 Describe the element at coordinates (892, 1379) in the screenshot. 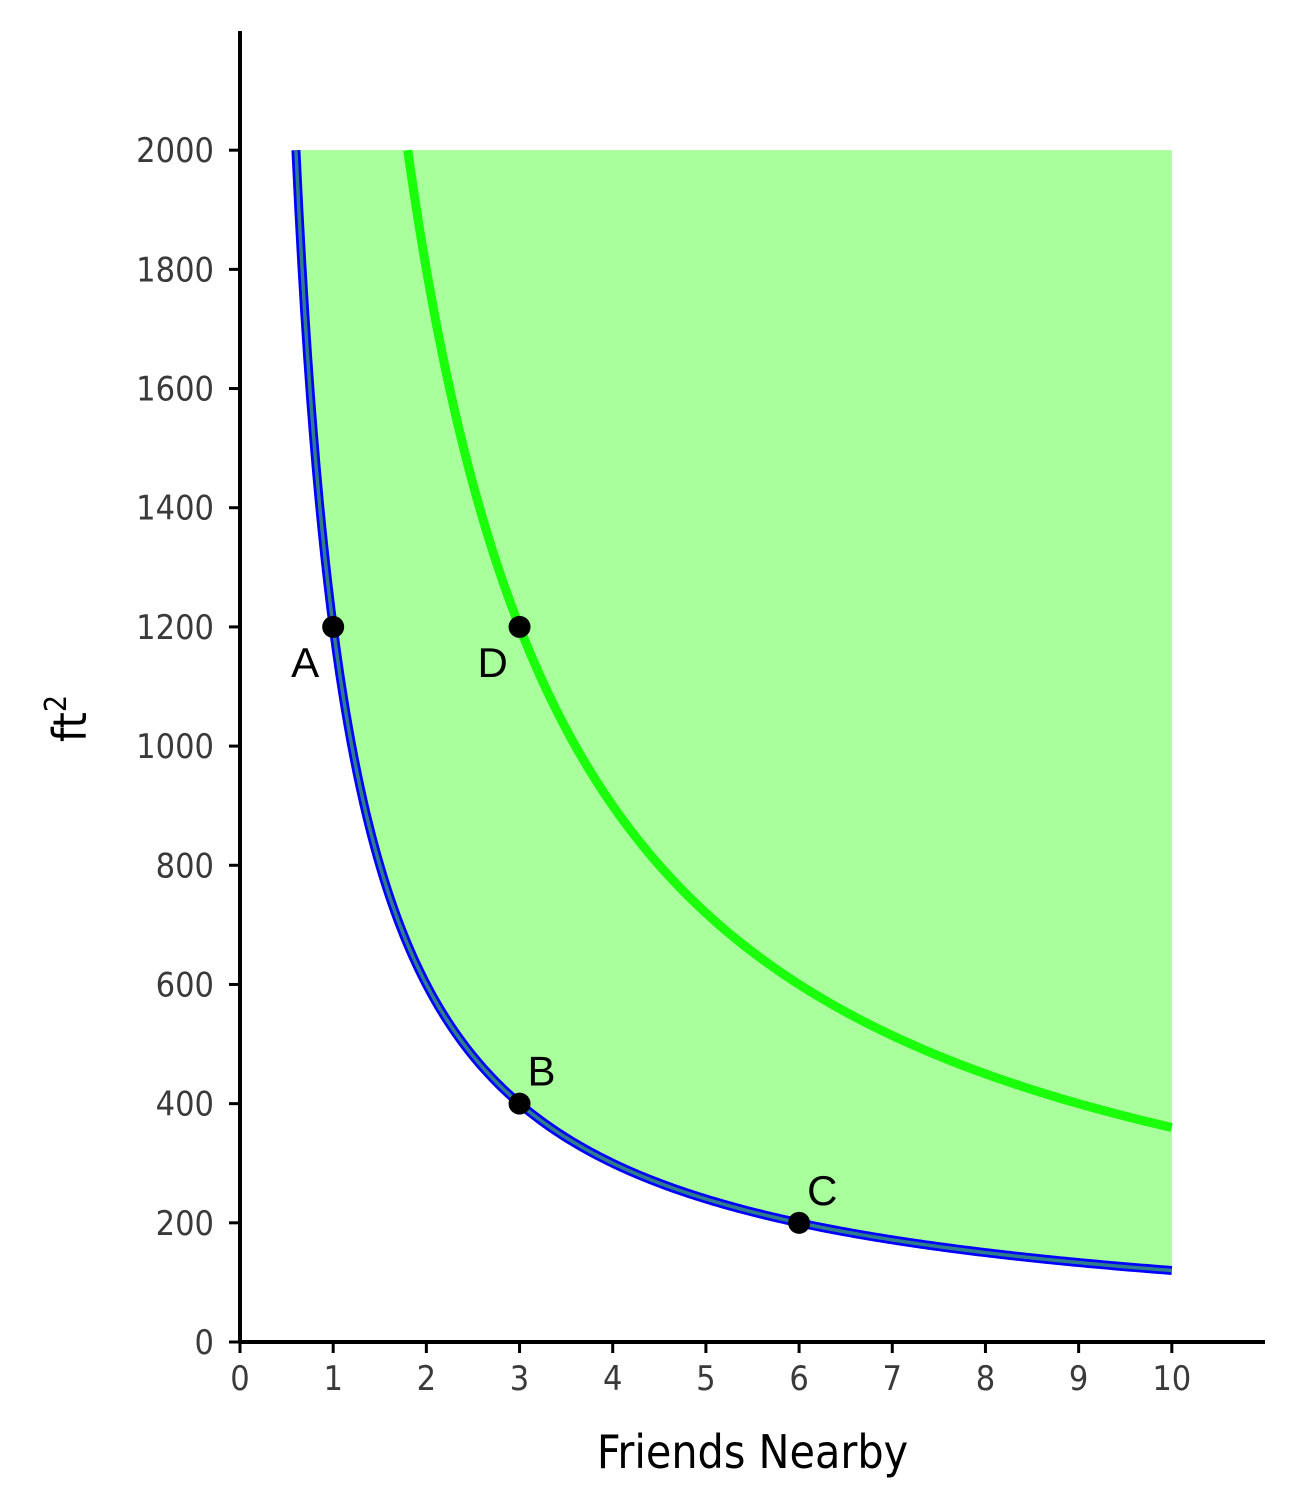

I see `x-tick-label: 7` at that location.